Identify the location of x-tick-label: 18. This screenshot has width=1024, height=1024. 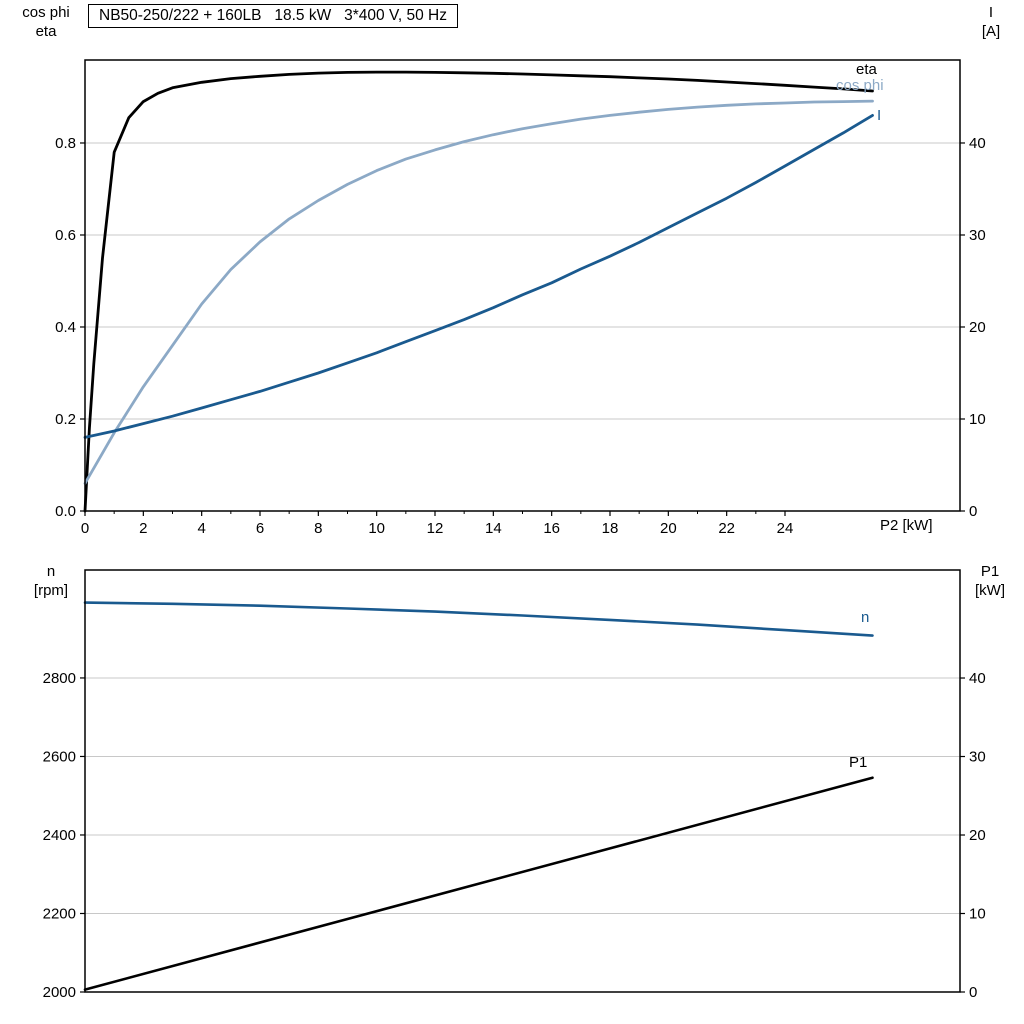
(610, 528).